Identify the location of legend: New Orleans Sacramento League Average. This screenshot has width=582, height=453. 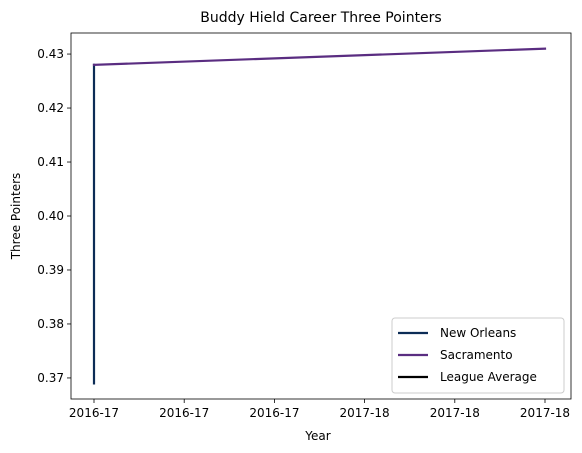
(478, 355).